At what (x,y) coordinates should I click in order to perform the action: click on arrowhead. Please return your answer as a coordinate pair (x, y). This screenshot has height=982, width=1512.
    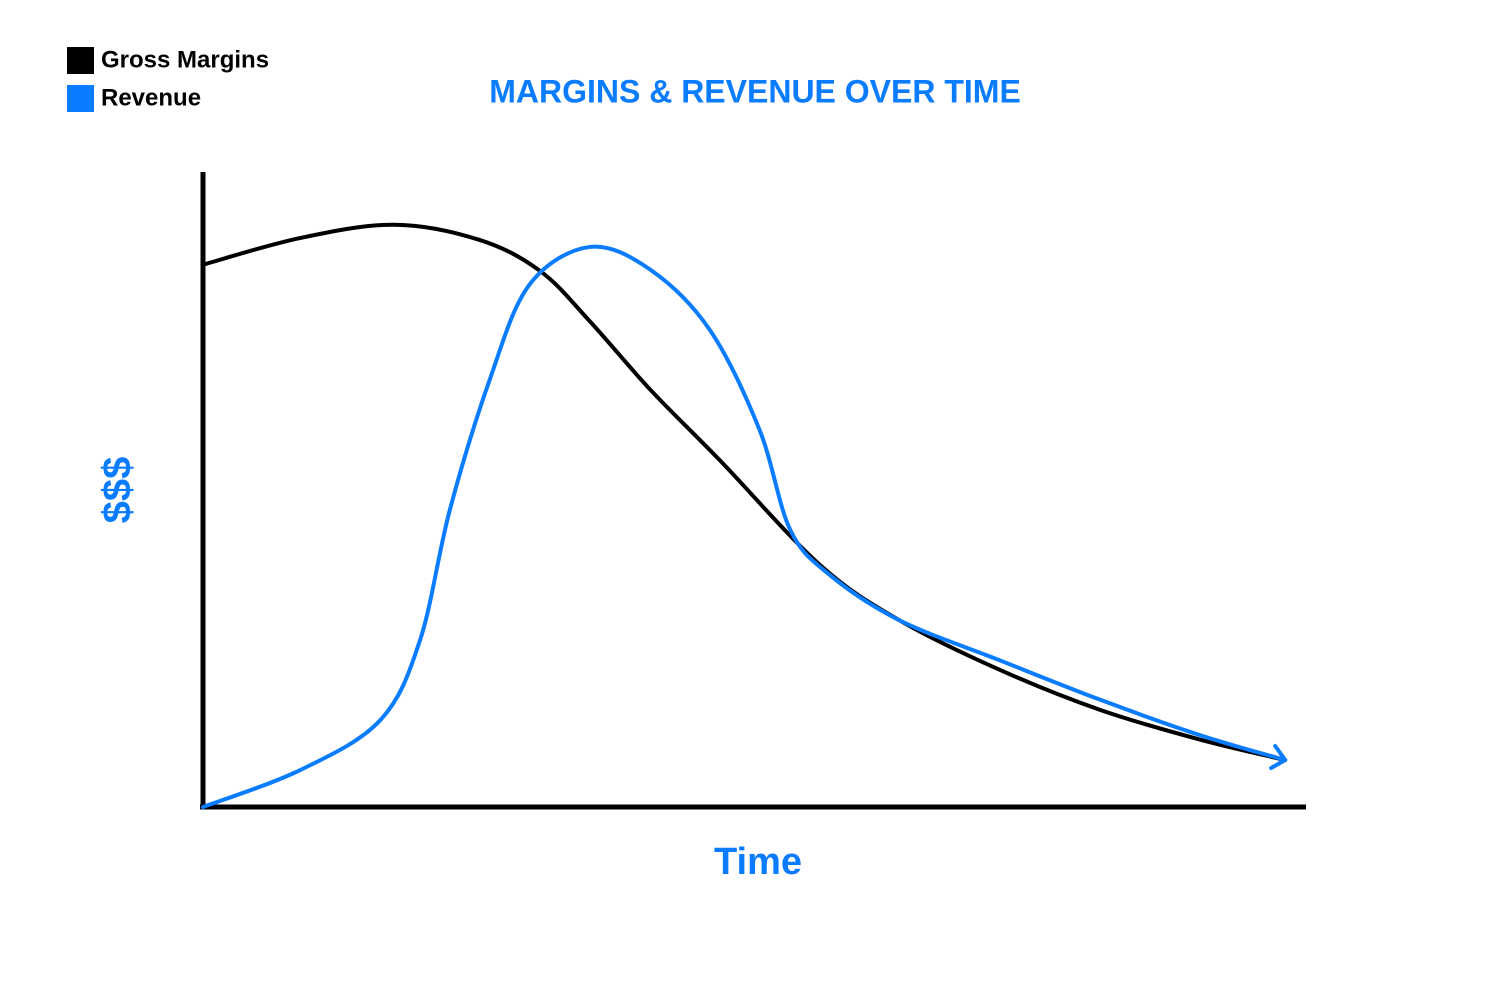
    Looking at the image, I should click on (1278, 757).